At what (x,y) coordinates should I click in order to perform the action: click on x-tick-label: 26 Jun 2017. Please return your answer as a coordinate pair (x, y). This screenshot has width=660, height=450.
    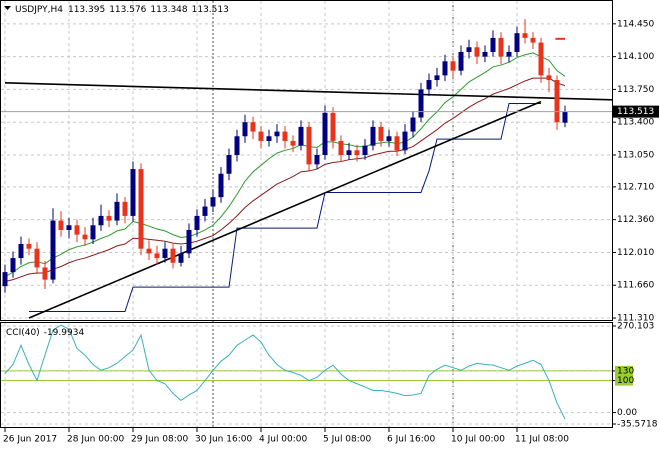
    Looking at the image, I should click on (30, 440).